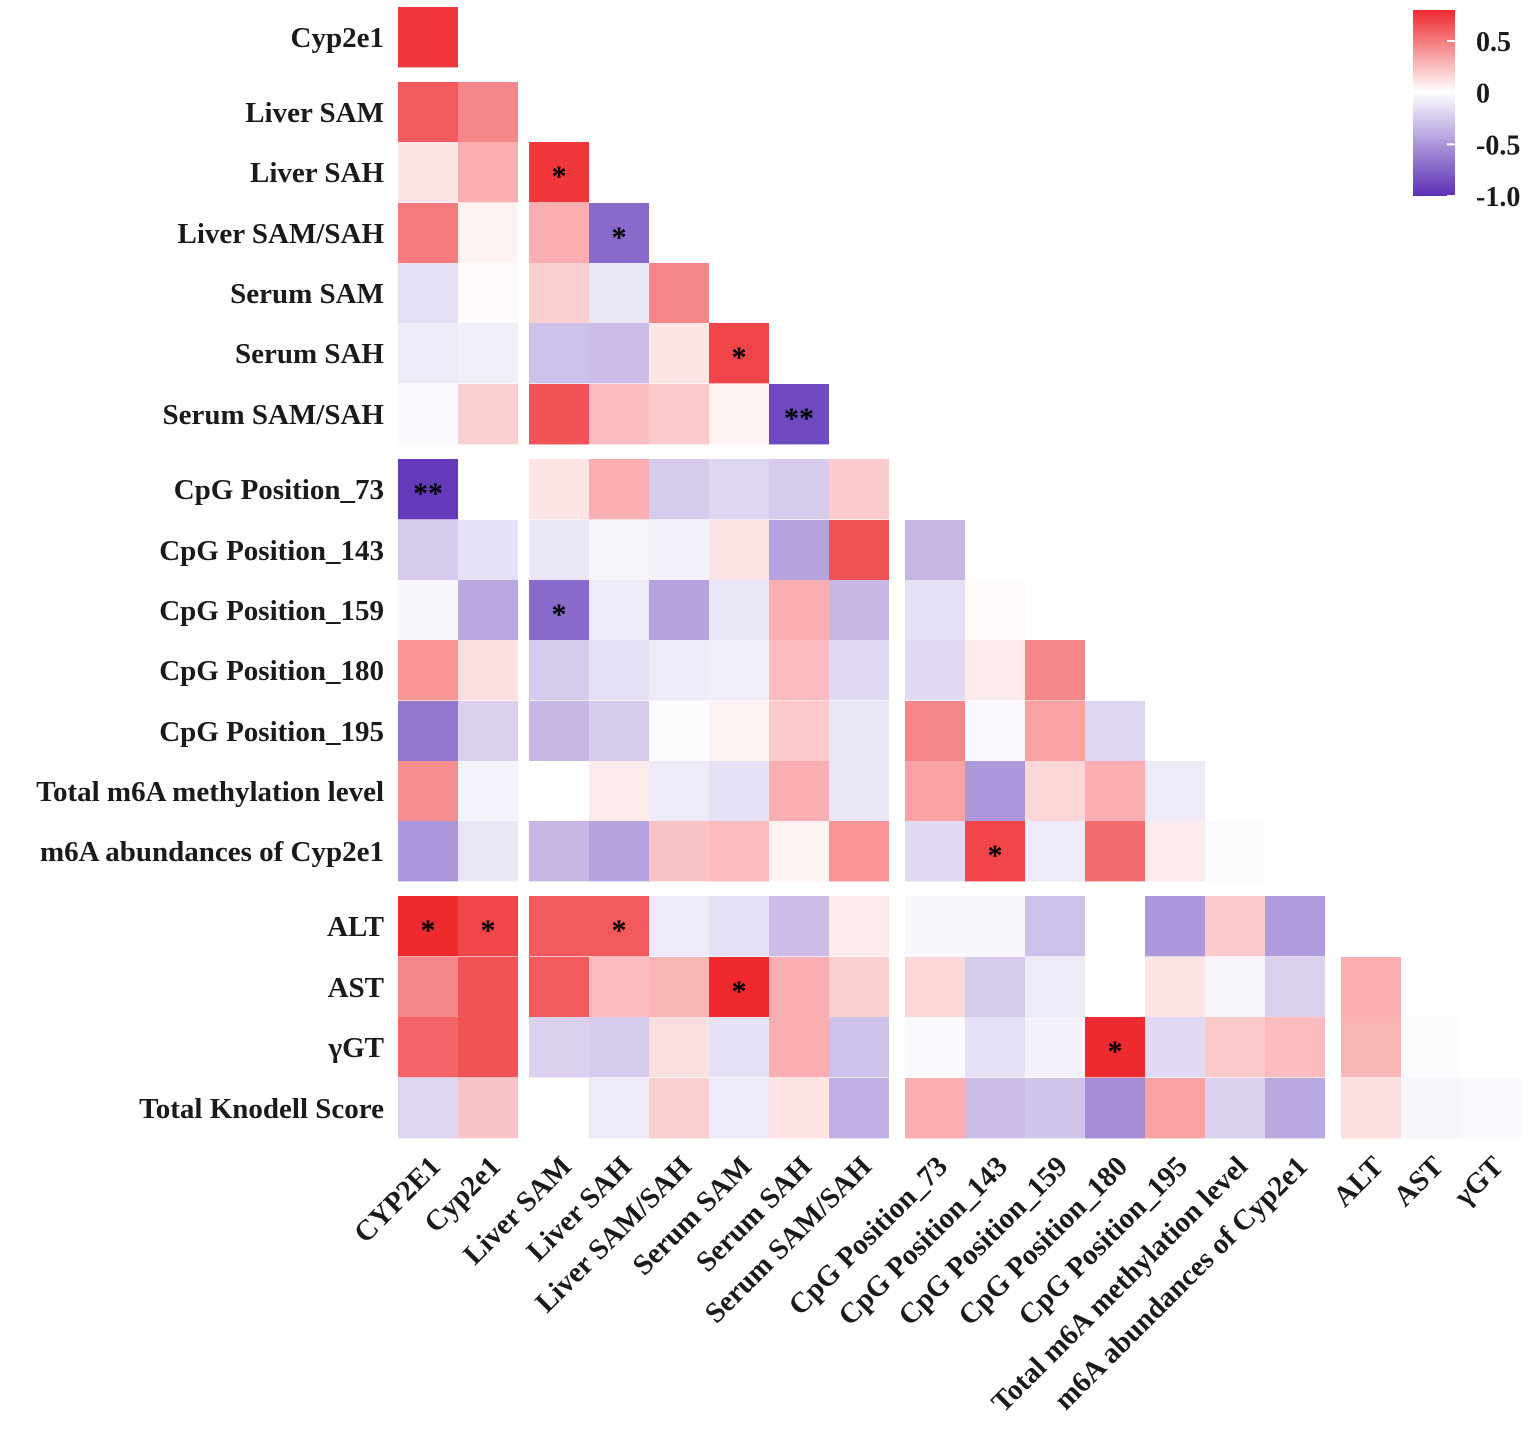  Describe the element at coordinates (317, 173) in the screenshot. I see `row-label: Liver SAH` at that location.